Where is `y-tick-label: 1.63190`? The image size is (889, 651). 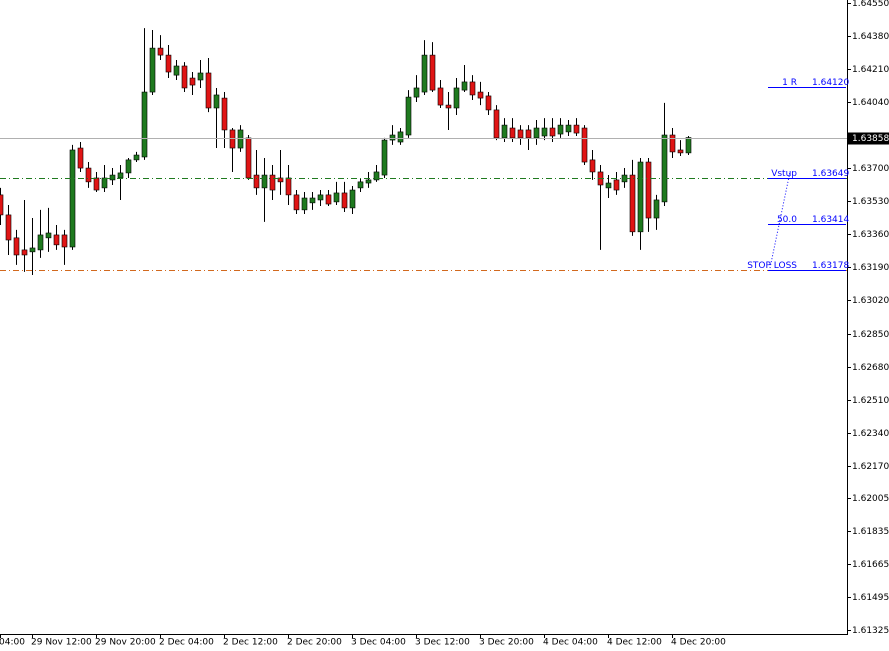 y-tick-label: 1.63190 is located at coordinates (870, 268).